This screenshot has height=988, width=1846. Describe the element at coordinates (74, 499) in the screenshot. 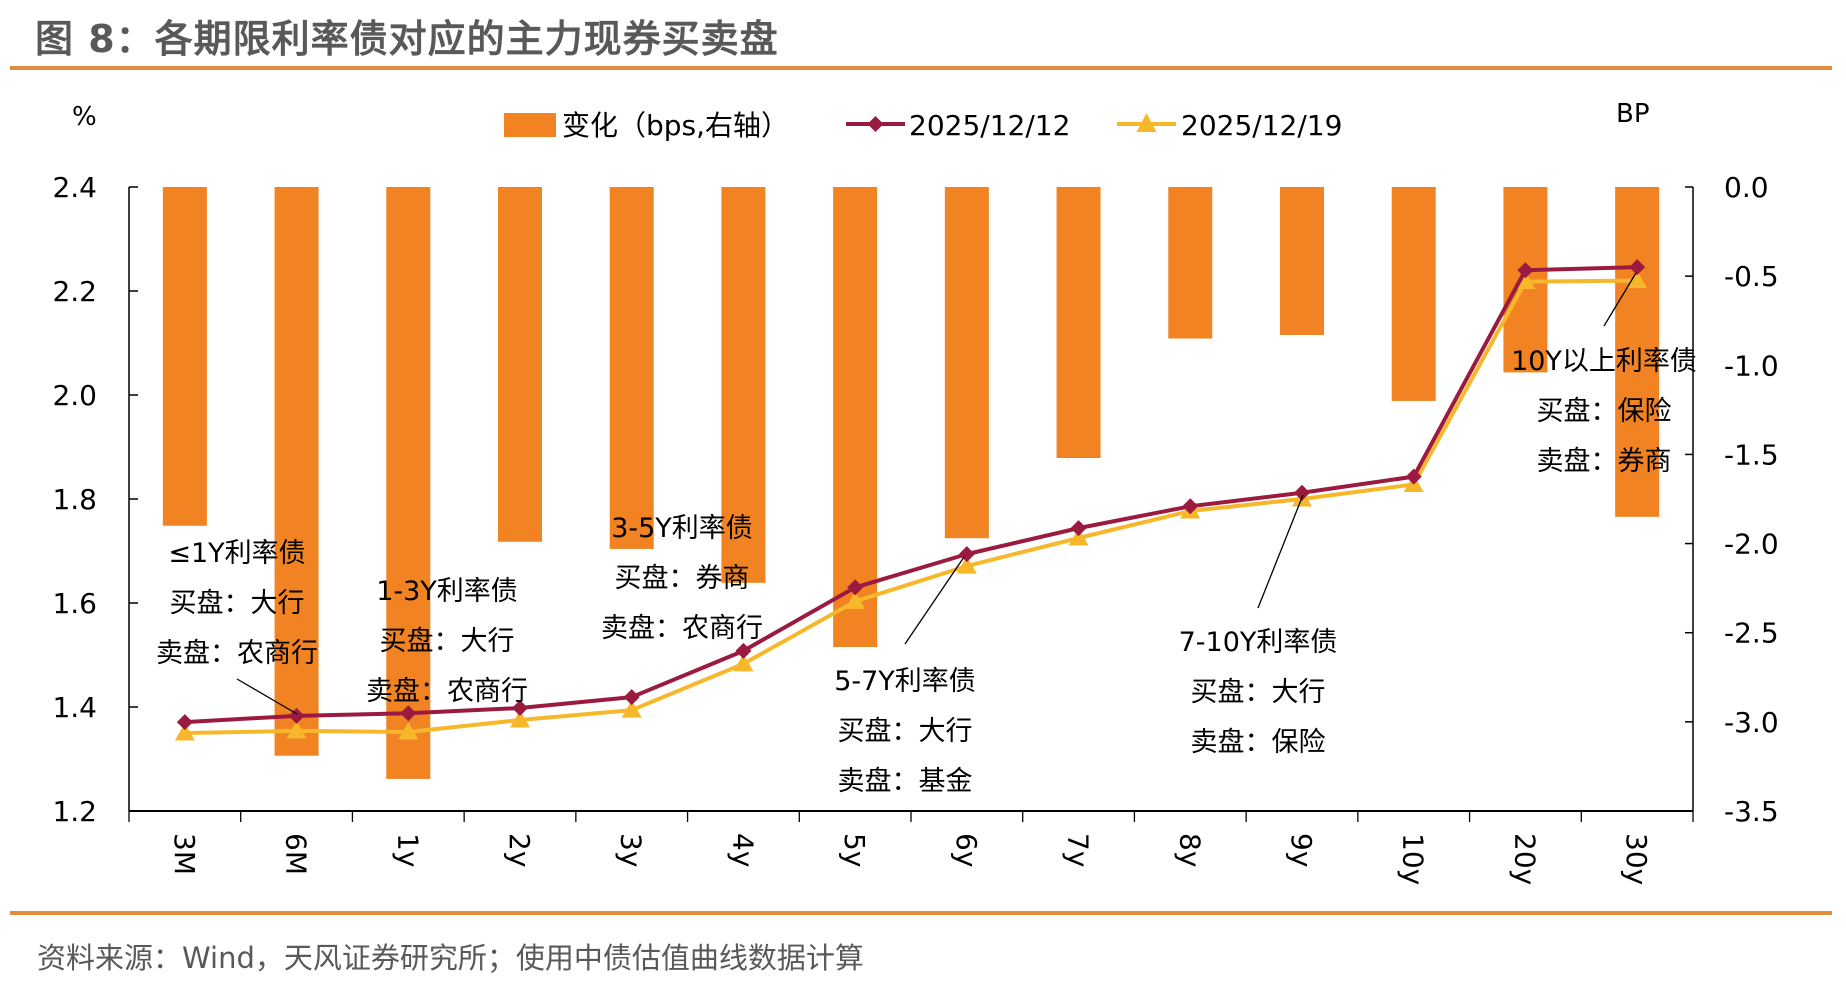

I see `left-tick-label: 1.8` at that location.